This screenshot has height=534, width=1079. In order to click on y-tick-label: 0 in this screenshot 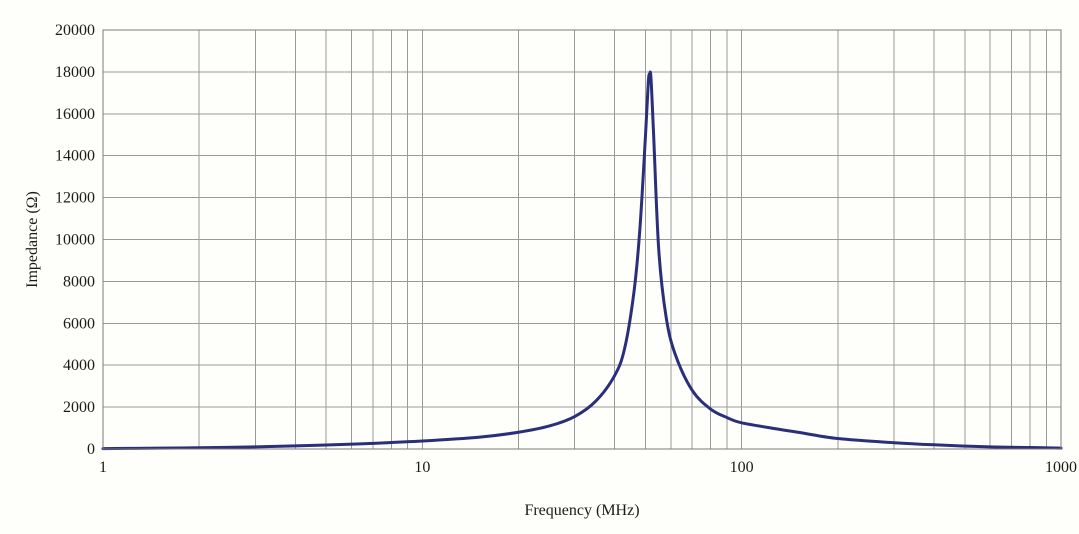, I will do `click(91, 449)`.